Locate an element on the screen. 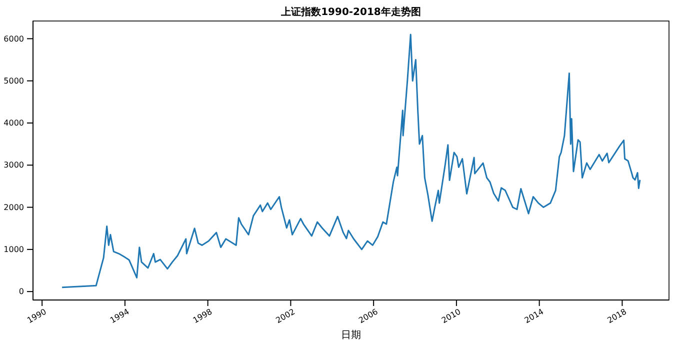 Image resolution: width=678 pixels, height=342 pixels. y-tick-label: 5000 is located at coordinates (14, 81).